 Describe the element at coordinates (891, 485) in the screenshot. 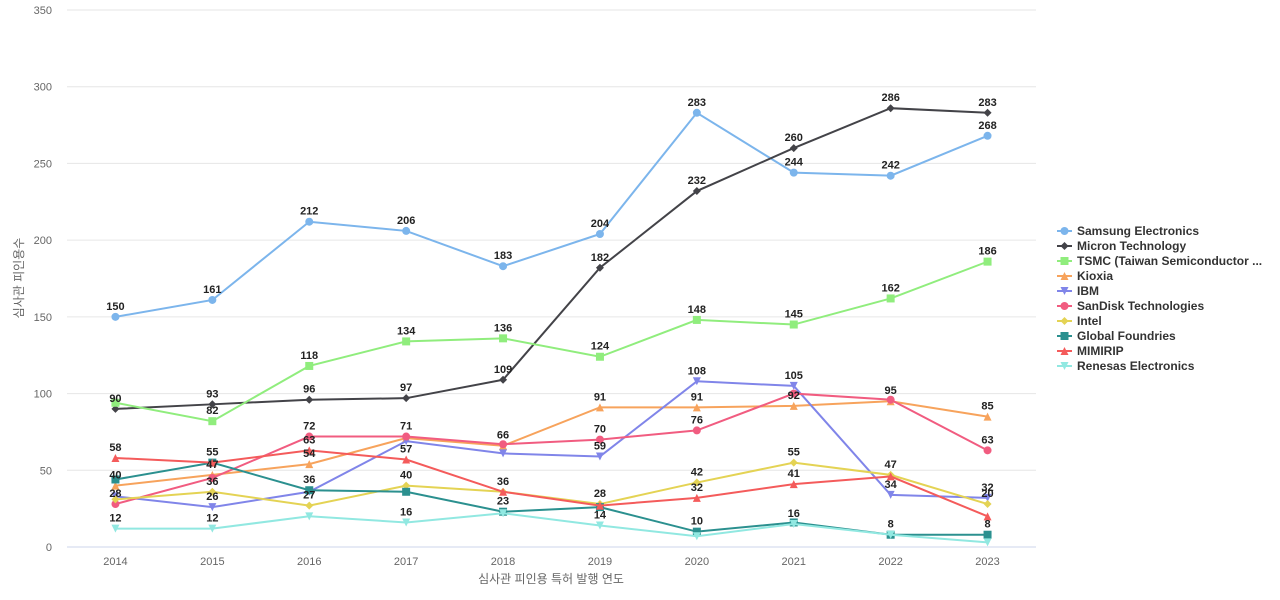

I see `data-label: 34` at that location.